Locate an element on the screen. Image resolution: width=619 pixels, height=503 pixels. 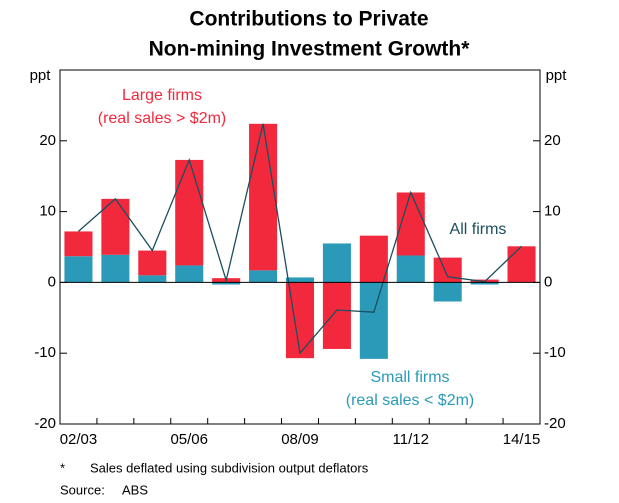
annotation: (real sales > $2m) is located at coordinates (162, 118).